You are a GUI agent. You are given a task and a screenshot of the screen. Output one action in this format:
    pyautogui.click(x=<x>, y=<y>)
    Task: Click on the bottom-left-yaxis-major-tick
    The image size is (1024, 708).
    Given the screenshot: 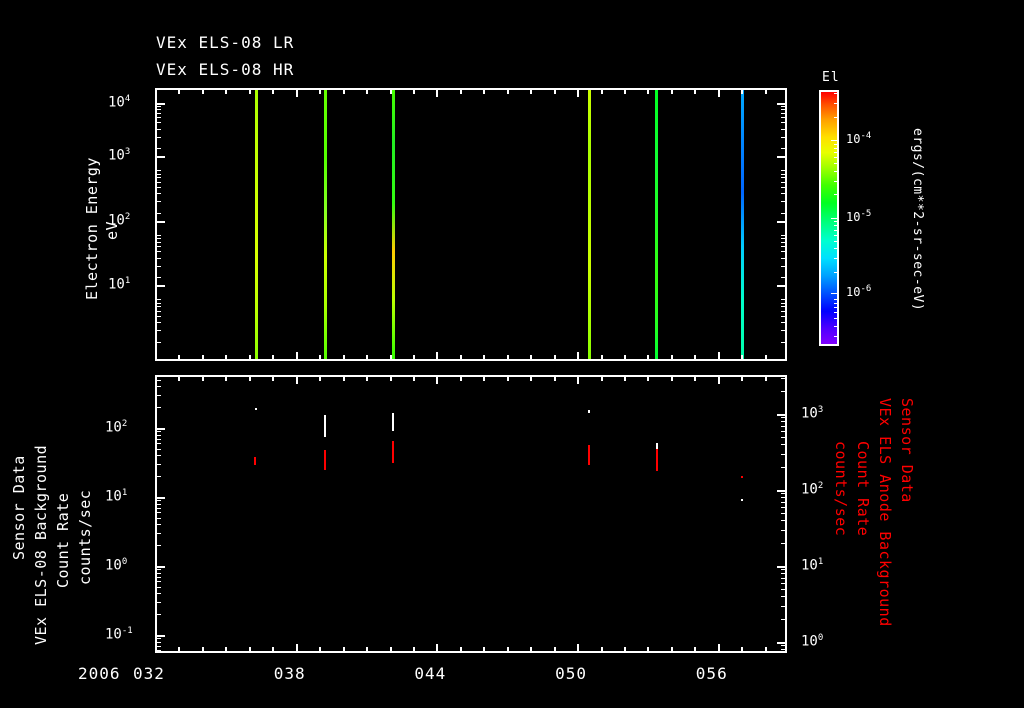 What is the action you would take?
    pyautogui.click(x=160, y=429)
    